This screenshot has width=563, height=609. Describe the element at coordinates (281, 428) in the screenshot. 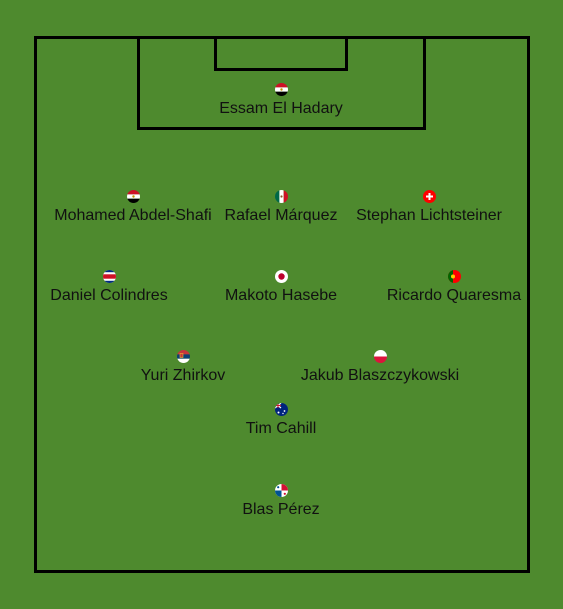

I see `player-name: Tim Cahill` at that location.